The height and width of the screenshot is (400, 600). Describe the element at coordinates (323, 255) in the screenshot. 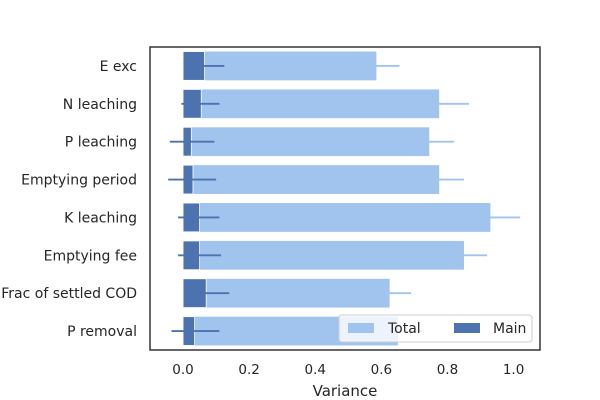

I see `bar-total-emptying-fee` at that location.